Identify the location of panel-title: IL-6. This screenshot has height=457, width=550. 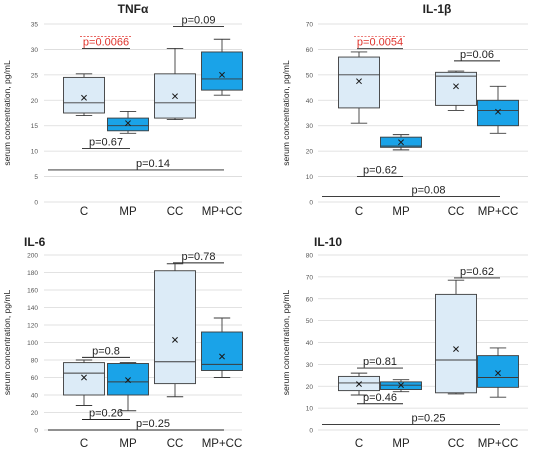
(35, 242).